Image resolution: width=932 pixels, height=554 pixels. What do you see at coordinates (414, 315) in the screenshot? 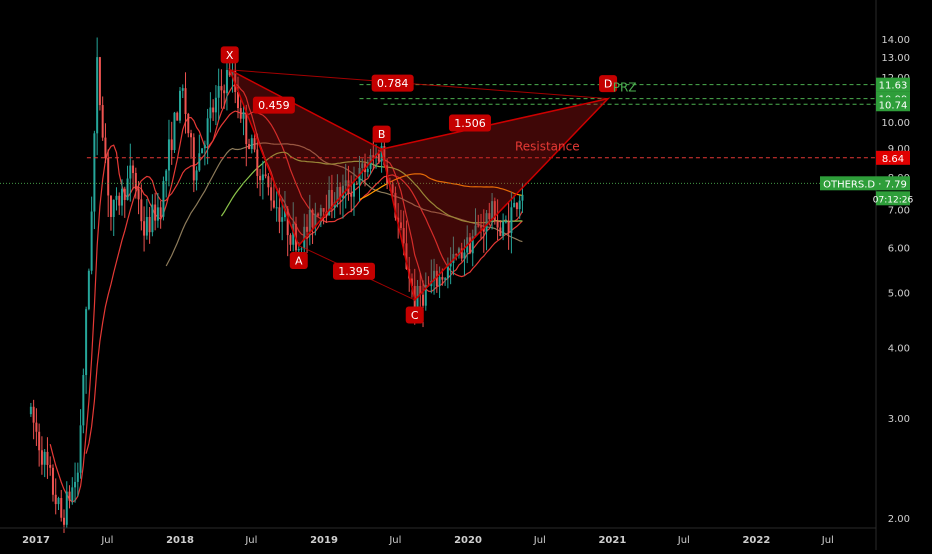
I see `pattern-point-c: C` at bounding box center [414, 315].